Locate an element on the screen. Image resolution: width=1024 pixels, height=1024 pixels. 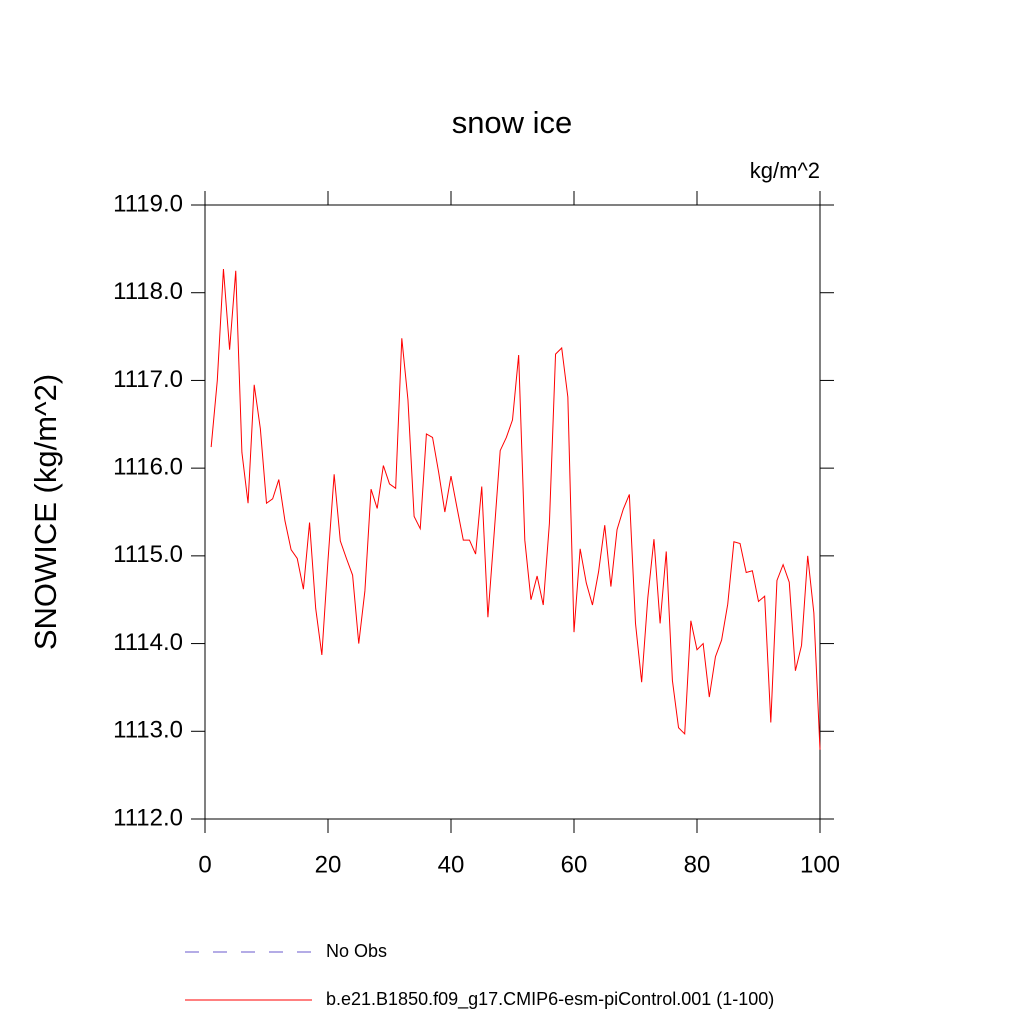
x-tick-label: 60 is located at coordinates (574, 864).